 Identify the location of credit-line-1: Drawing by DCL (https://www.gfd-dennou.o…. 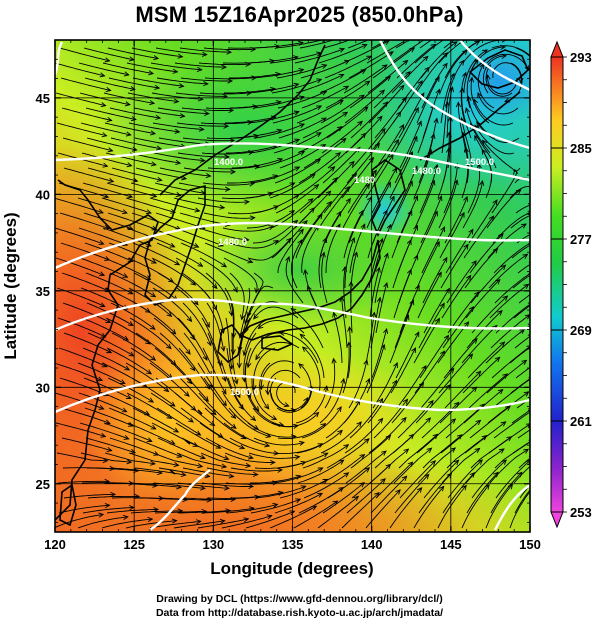
(299, 599).